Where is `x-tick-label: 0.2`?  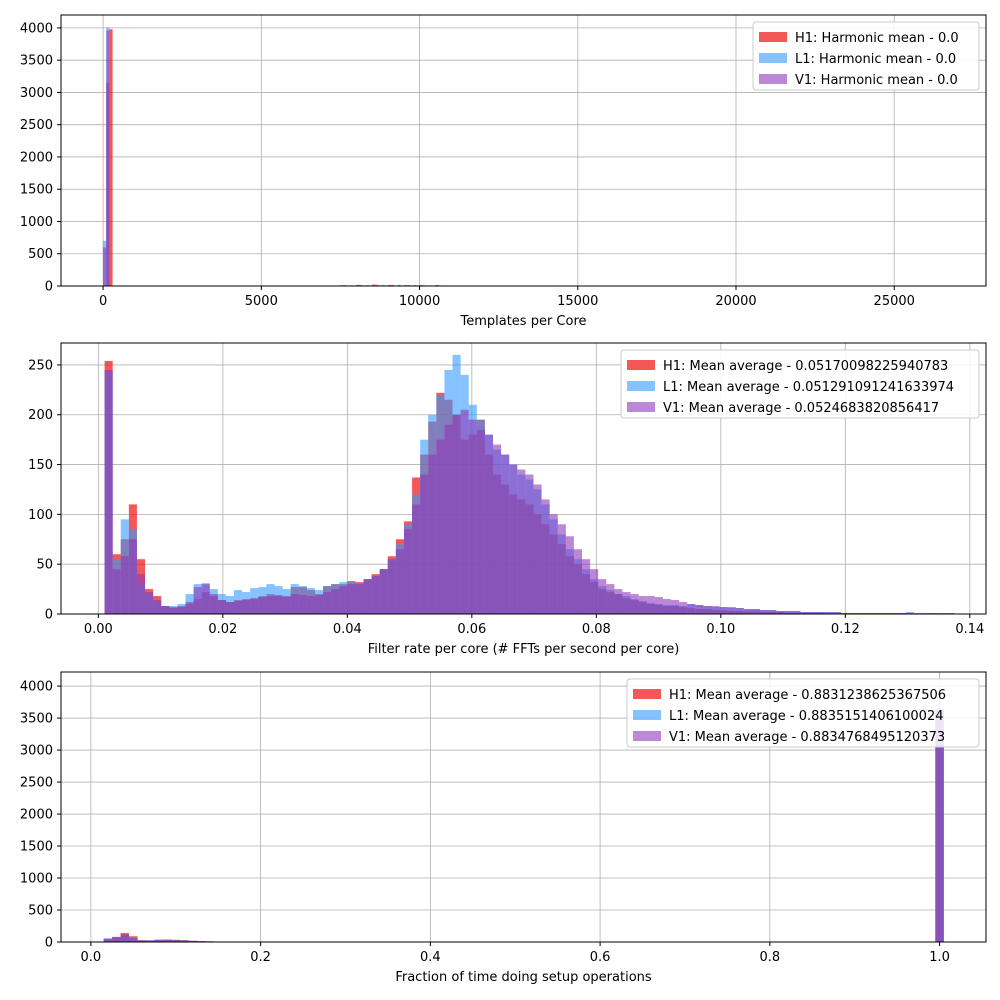
x-tick-label: 0.2 is located at coordinates (260, 957).